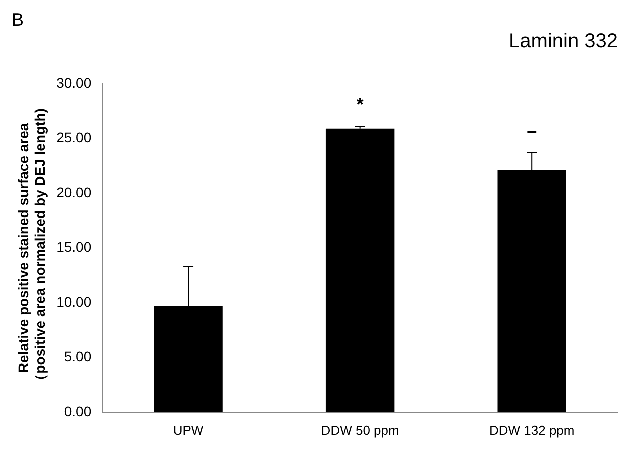 Image resolution: width=636 pixels, height=450 pixels. What do you see at coordinates (74, 138) in the screenshot?
I see `y-tick-label: 25.00` at bounding box center [74, 138].